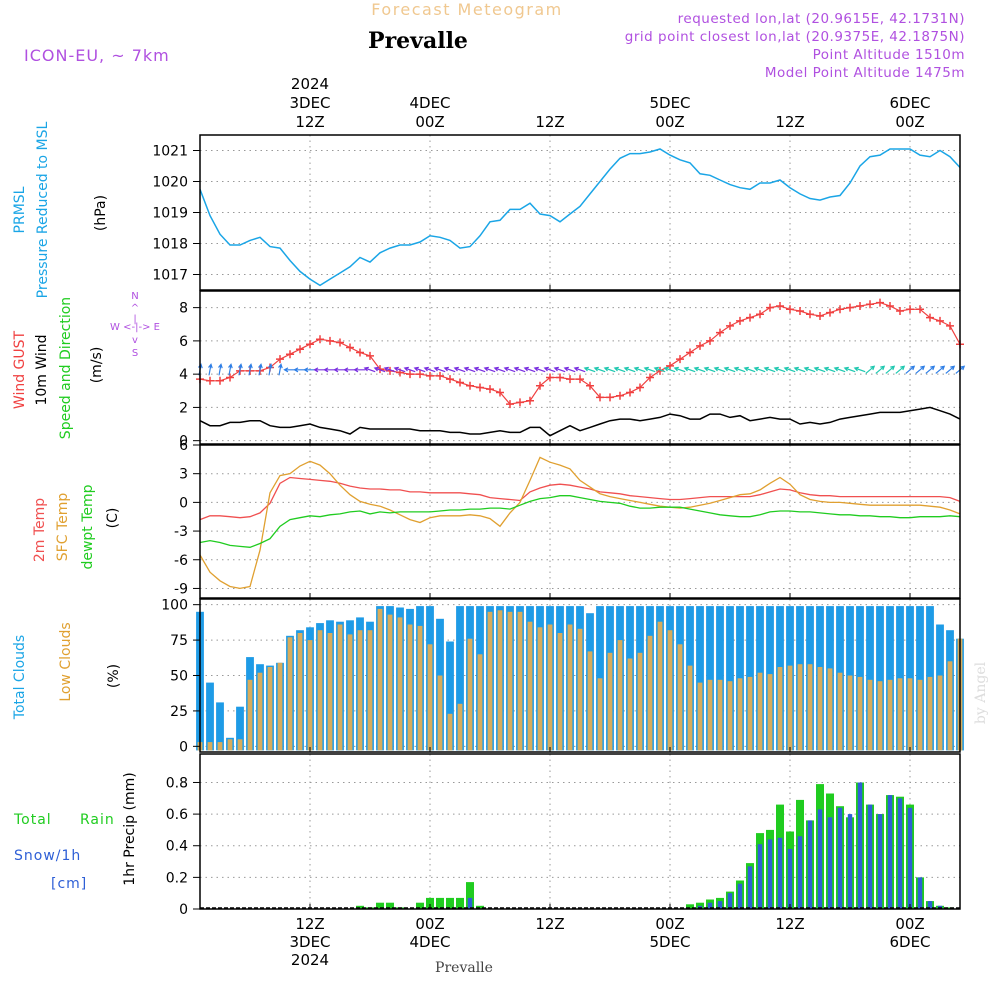 This screenshot has height=1000, width=1000. What do you see at coordinates (429, 942) in the screenshot?
I see `bottom-time-label: 4DEC` at bounding box center [429, 942].